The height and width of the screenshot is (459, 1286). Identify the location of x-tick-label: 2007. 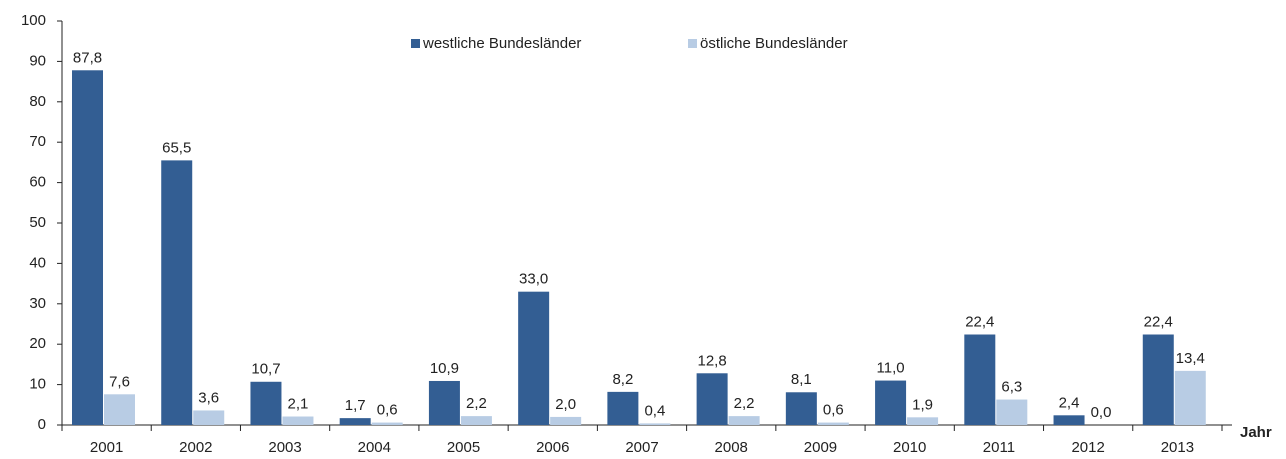
(641, 447).